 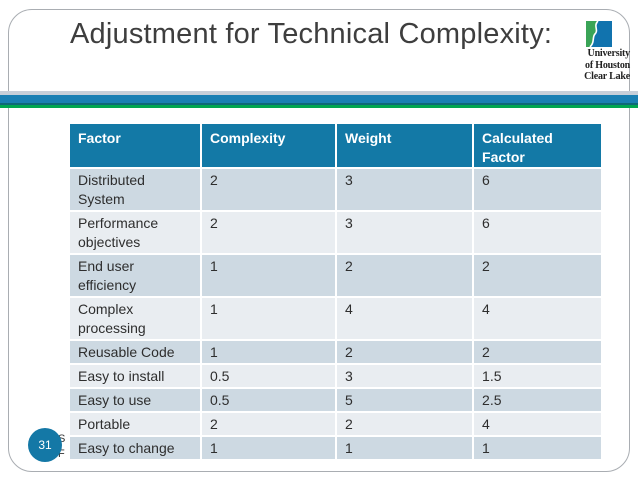 I want to click on uhcl-logo-line-3: Clear Lake, so click(x=607, y=76).